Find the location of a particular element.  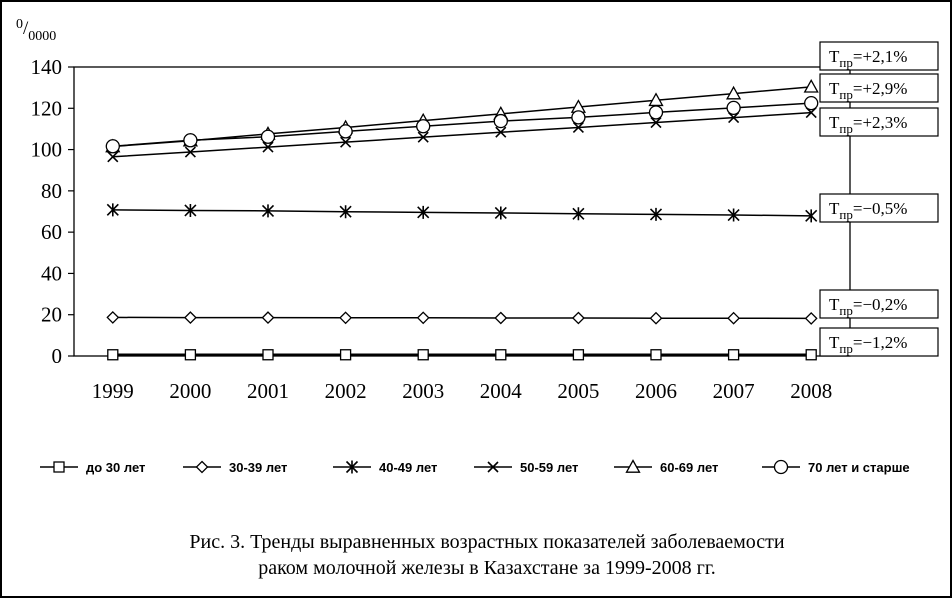

legend-label: 30-39 лет is located at coordinates (258, 467).